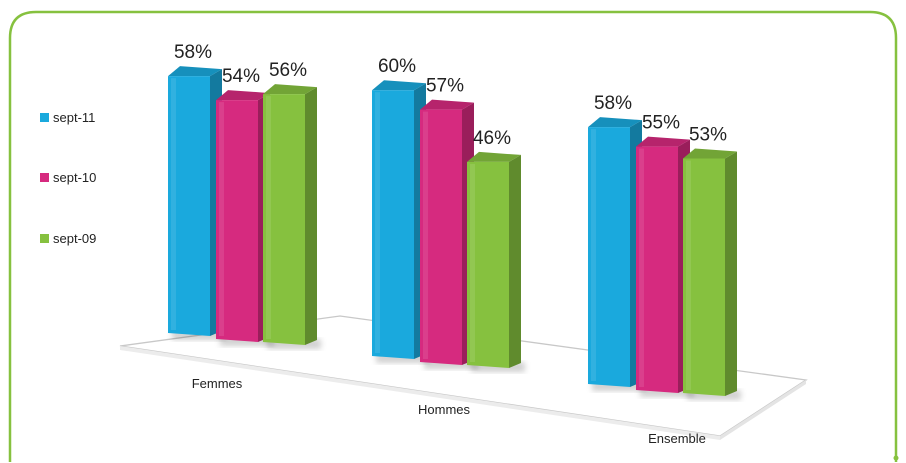 Image resolution: width=906 pixels, height=463 pixels. I want to click on value-label-hommes-sept-10: 57%, so click(445, 86).